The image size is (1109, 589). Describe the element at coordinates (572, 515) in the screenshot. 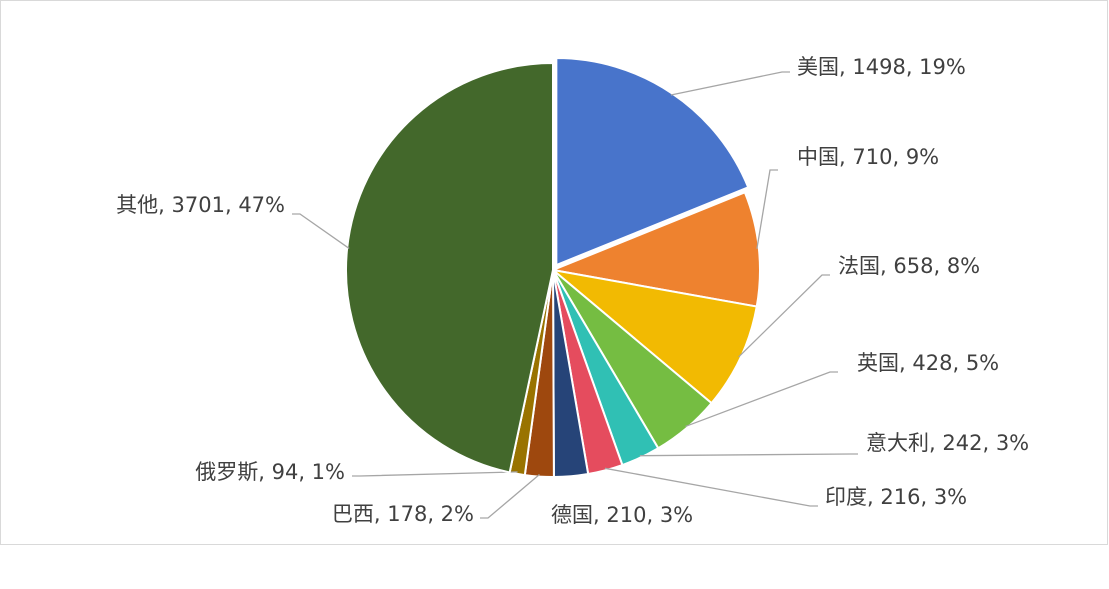

I see `label-category: 德国` at that location.